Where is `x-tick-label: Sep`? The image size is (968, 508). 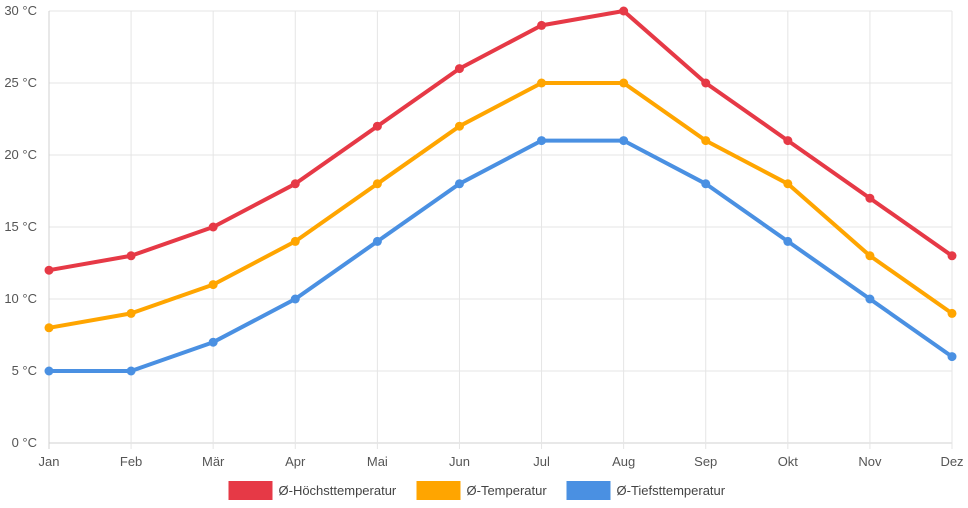
x-tick-label: Sep is located at coordinates (705, 461).